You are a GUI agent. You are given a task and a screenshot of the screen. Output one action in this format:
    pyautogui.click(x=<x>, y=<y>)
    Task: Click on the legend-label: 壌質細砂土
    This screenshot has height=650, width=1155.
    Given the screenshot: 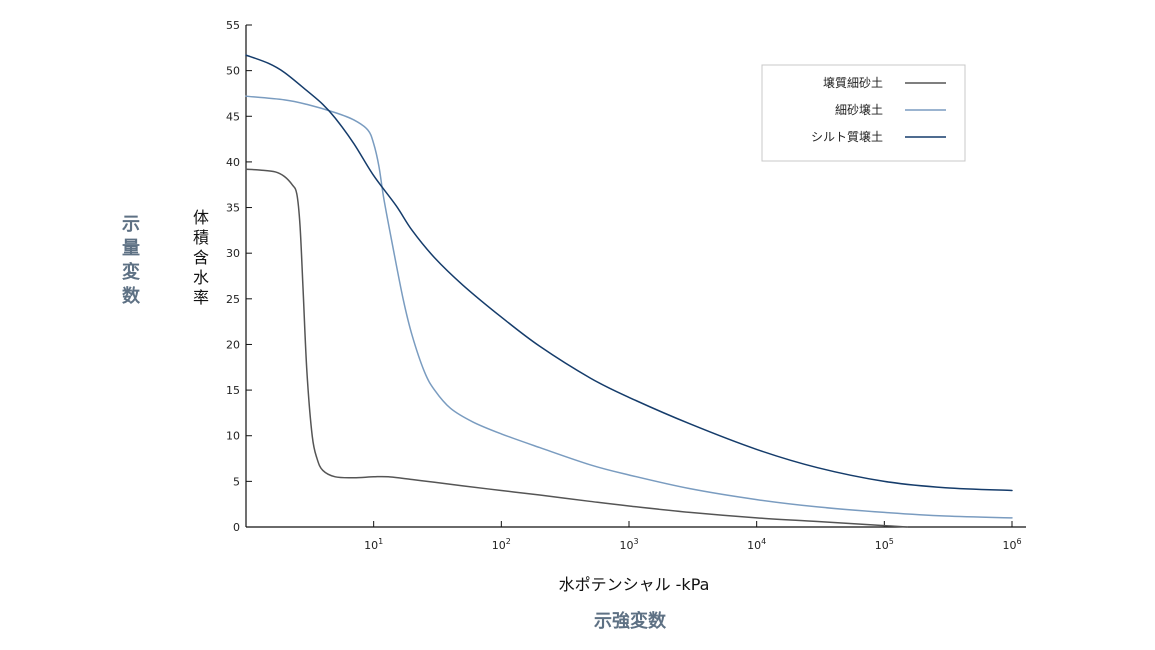 What is the action you would take?
    pyautogui.click(x=853, y=82)
    